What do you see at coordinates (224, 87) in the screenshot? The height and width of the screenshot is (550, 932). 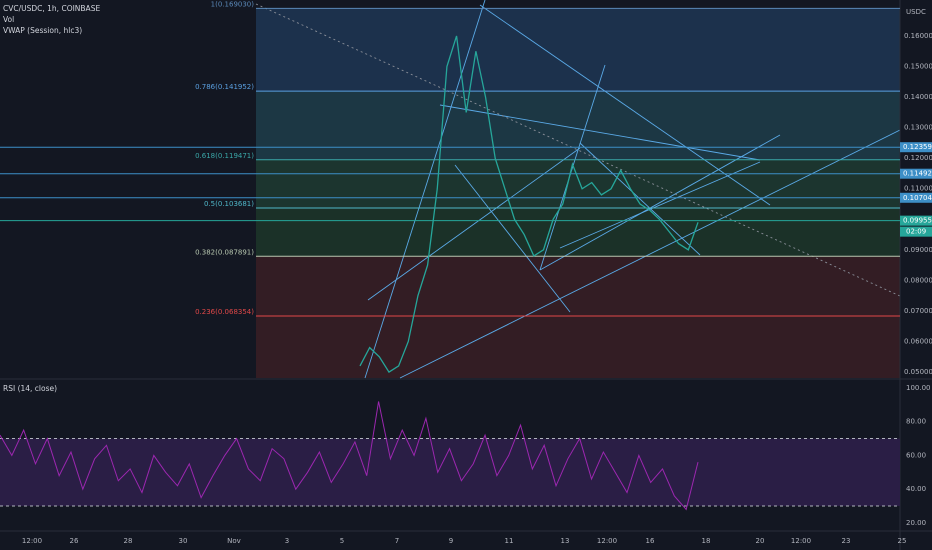 I see `fib-label: 0.786(0.141952)` at bounding box center [224, 87].